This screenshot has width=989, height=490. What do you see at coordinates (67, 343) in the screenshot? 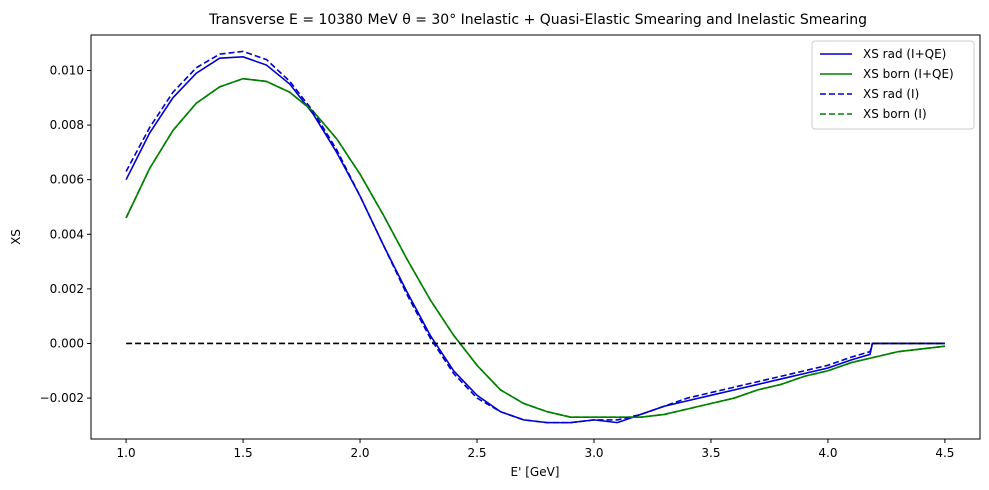
I see `y-tick-label: 0.000` at bounding box center [67, 343].